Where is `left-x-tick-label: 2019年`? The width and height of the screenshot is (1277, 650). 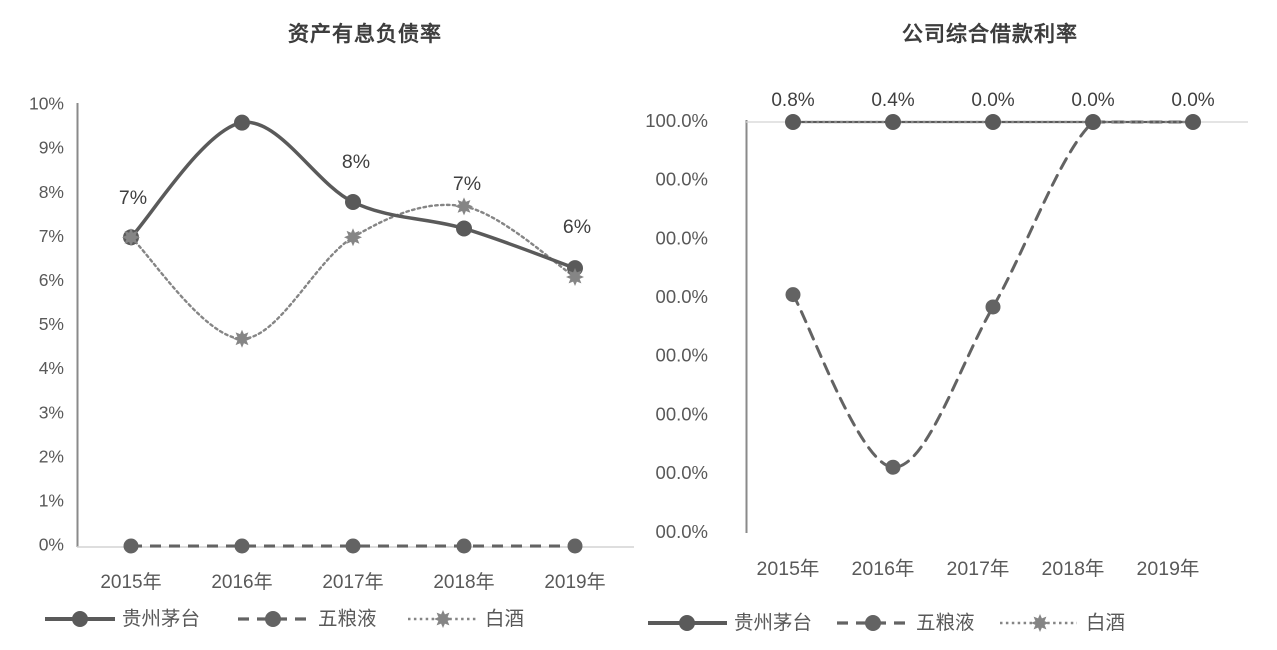 left-x-tick-label: 2019年 is located at coordinates (574, 582).